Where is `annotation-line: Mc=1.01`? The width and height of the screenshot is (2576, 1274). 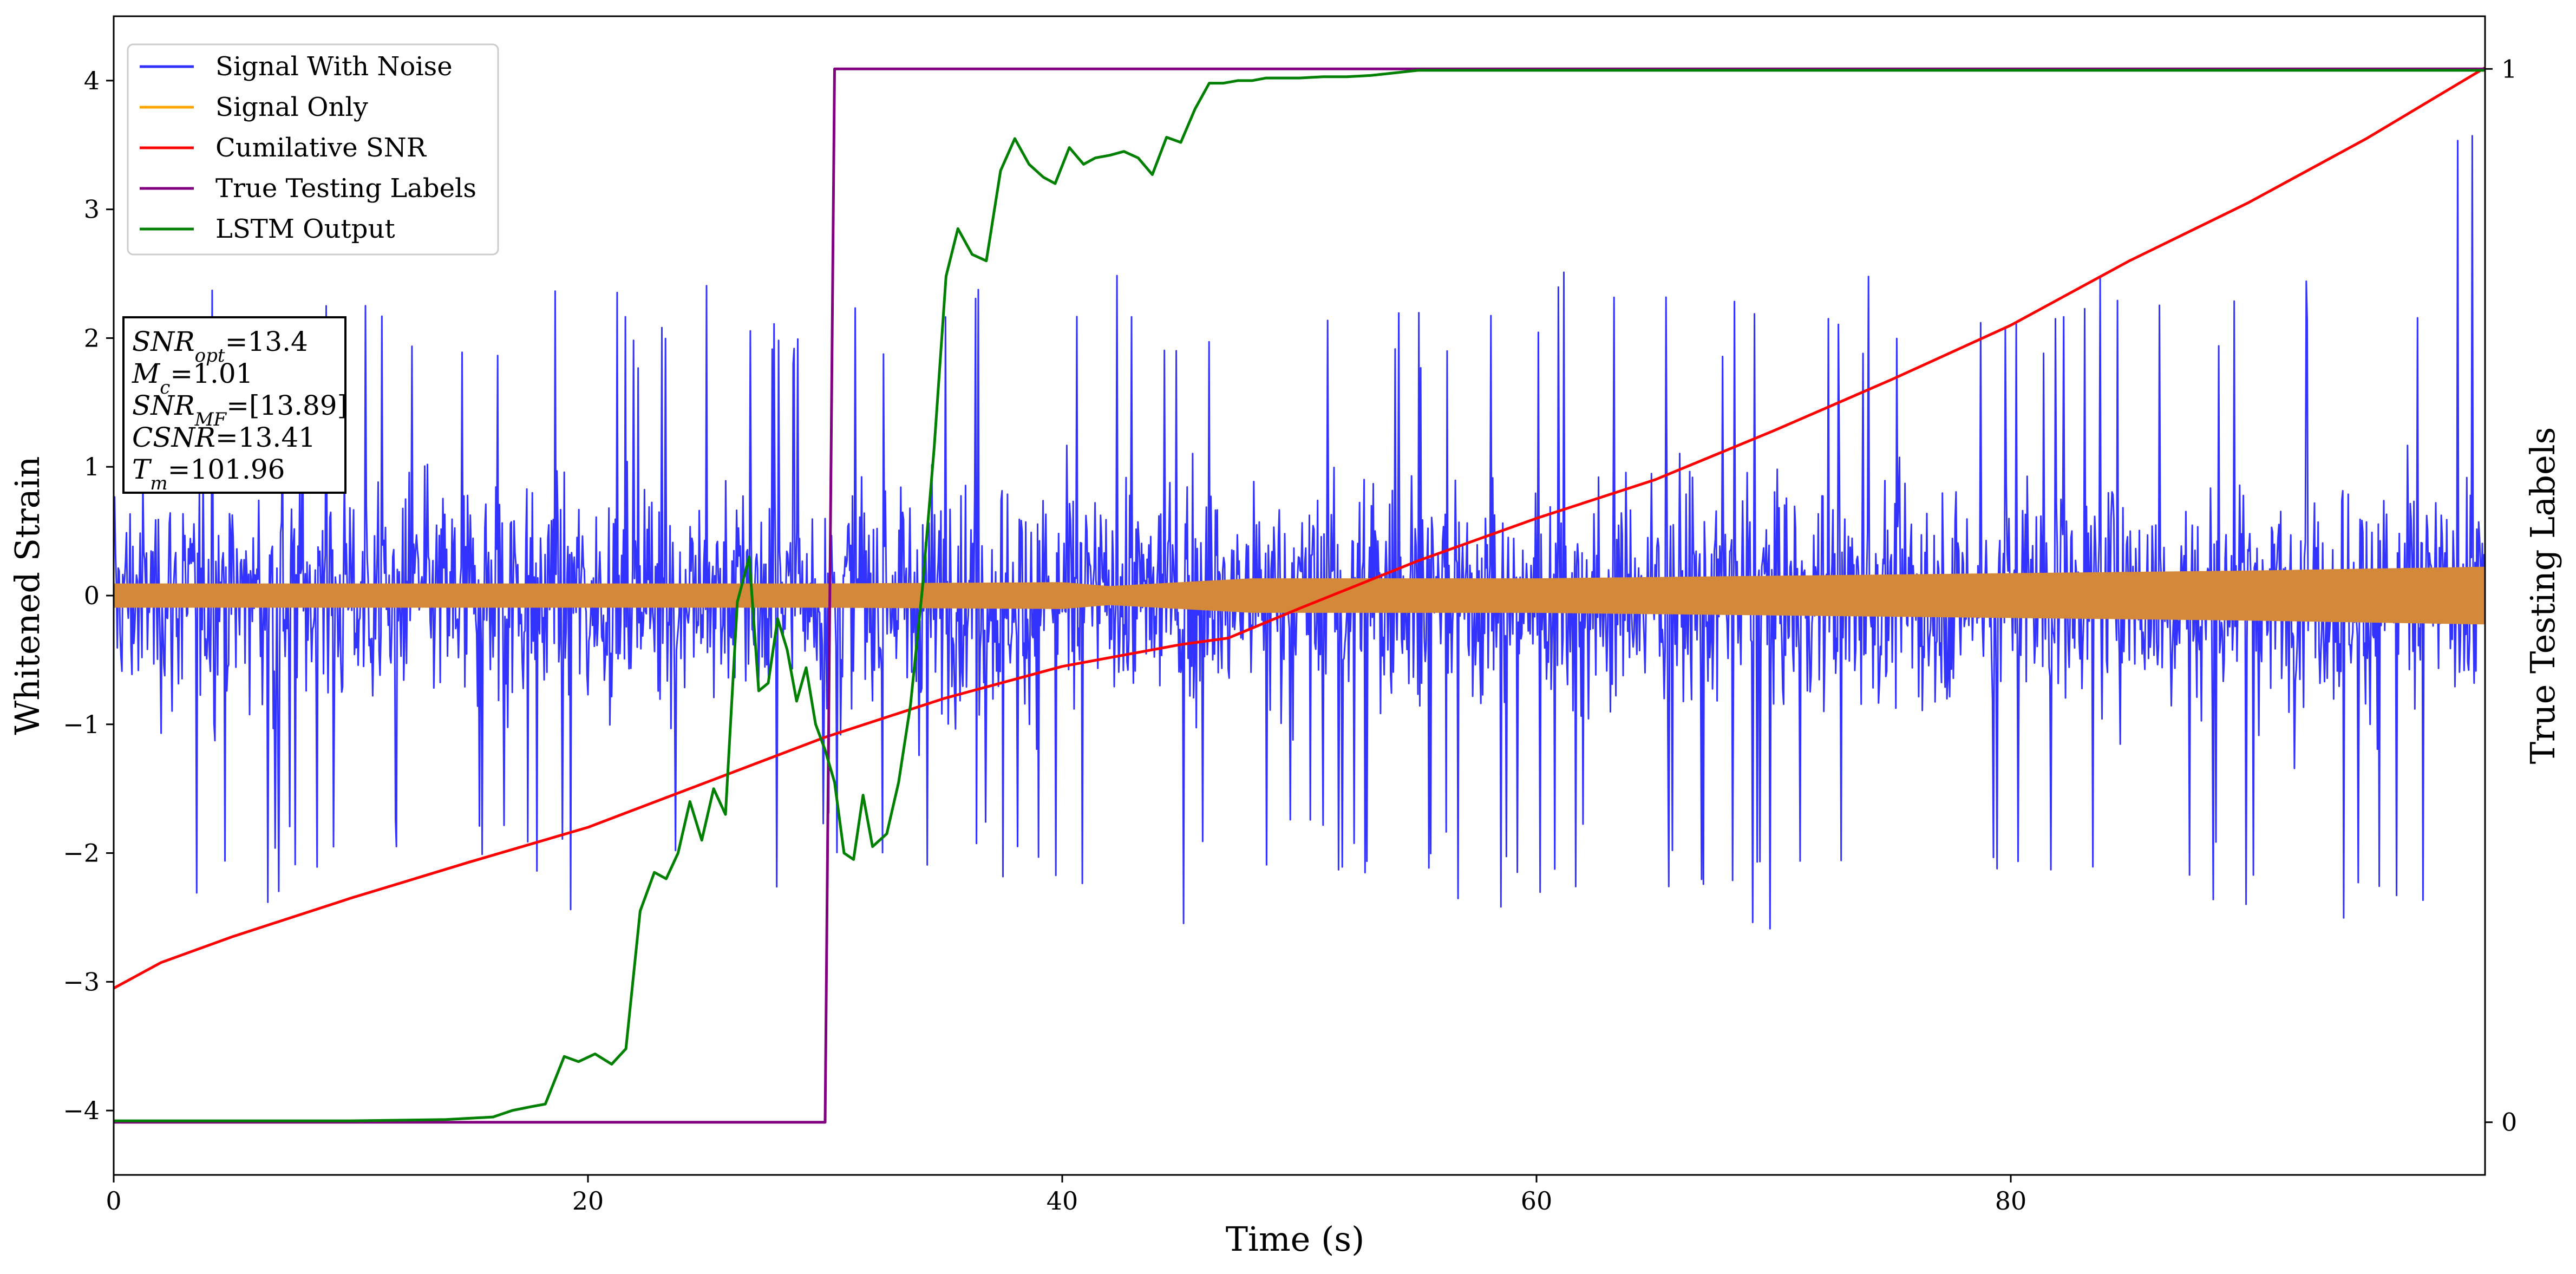 annotation-line: Mc=1.01 is located at coordinates (192, 378).